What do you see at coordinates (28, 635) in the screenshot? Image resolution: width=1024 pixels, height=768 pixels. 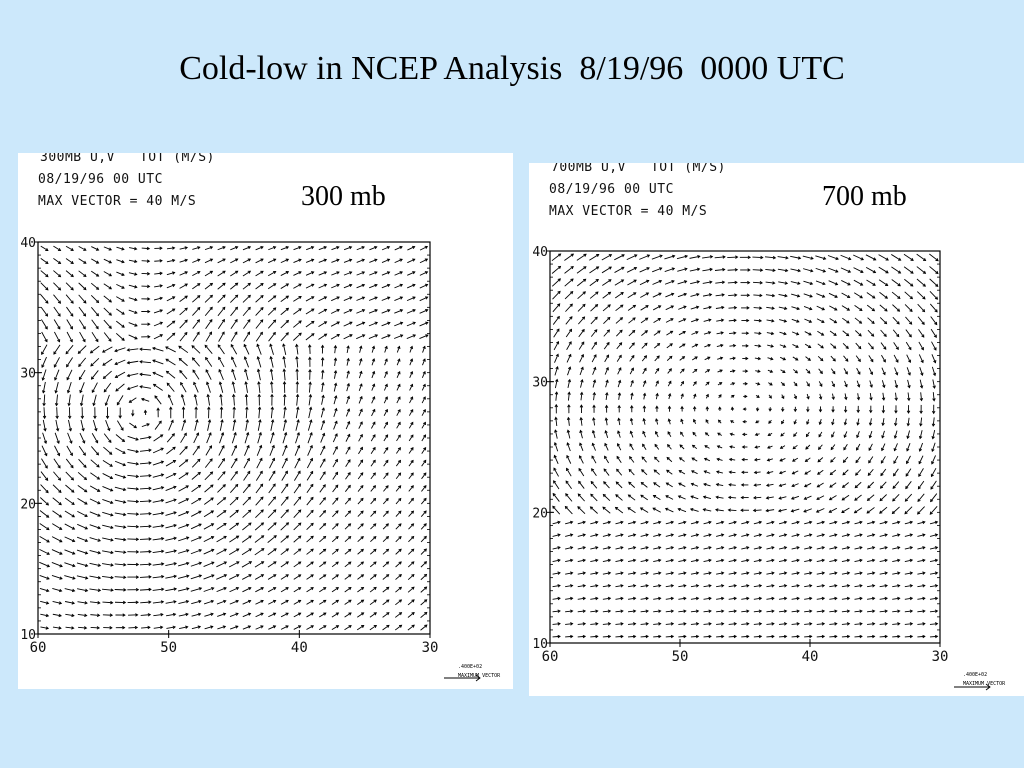 I see `y-tick-label: 10` at bounding box center [28, 635].